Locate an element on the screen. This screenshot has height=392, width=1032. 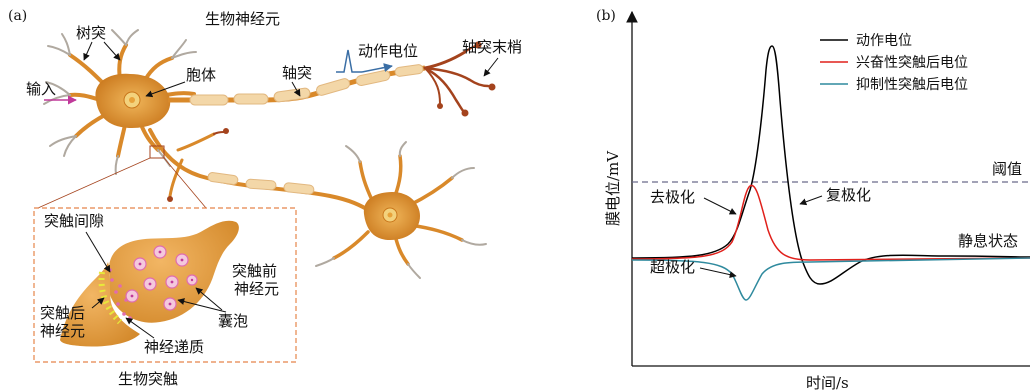
label-axon-terminal: 轴突末梢 is located at coordinates (492, 47).